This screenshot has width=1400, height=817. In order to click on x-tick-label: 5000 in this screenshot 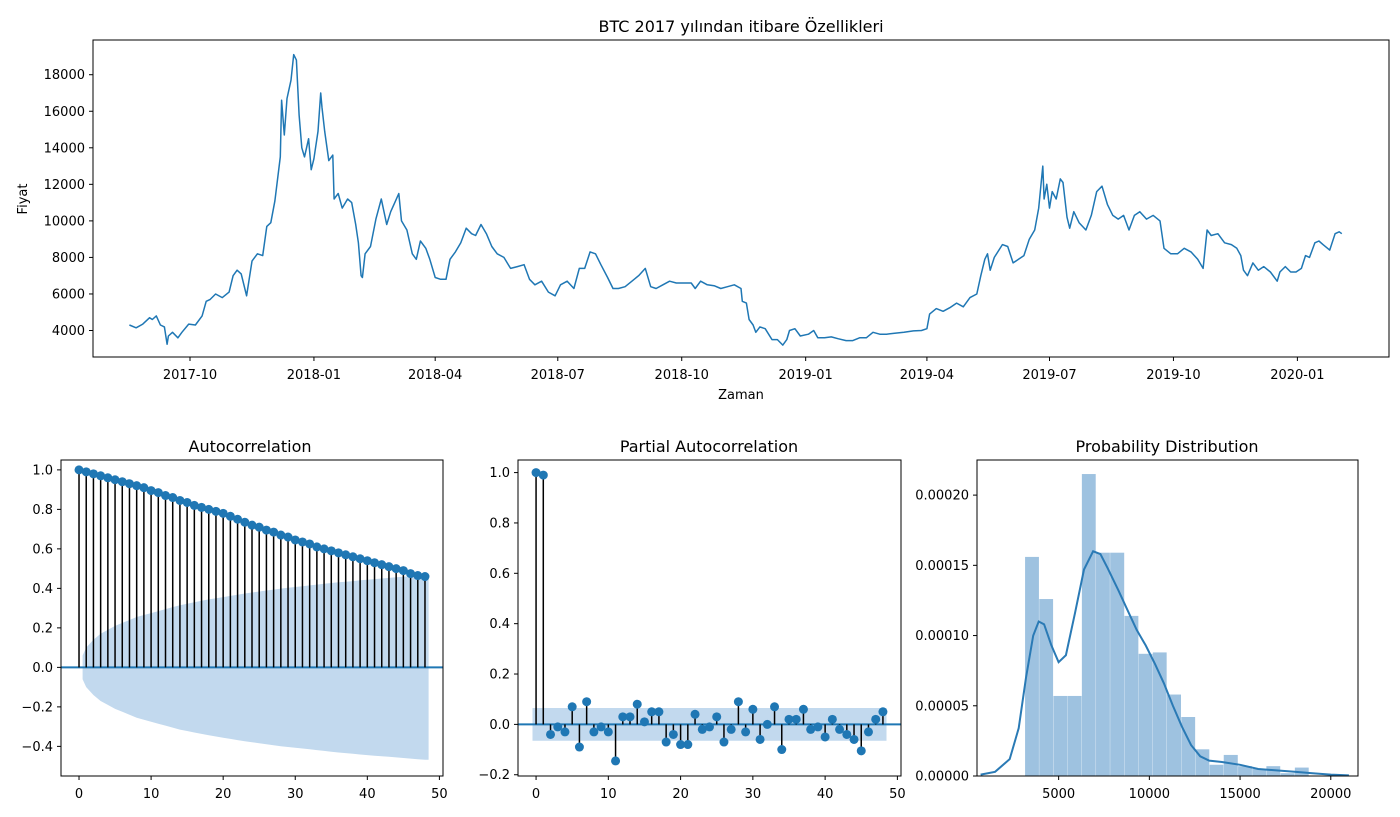, I will do `click(1058, 794)`.